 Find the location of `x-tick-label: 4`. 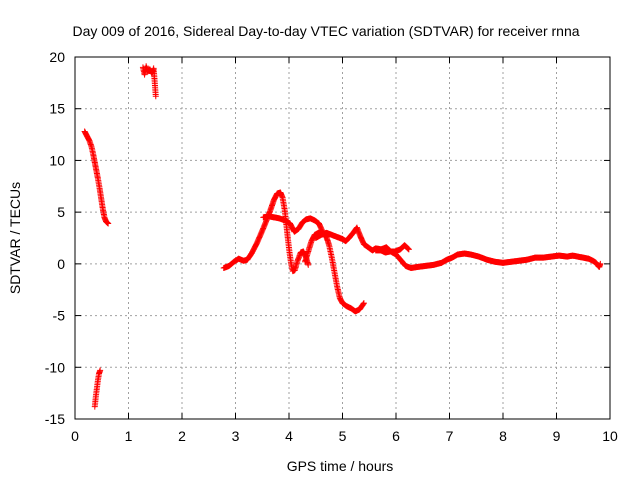

x-tick-label: 4 is located at coordinates (289, 436).